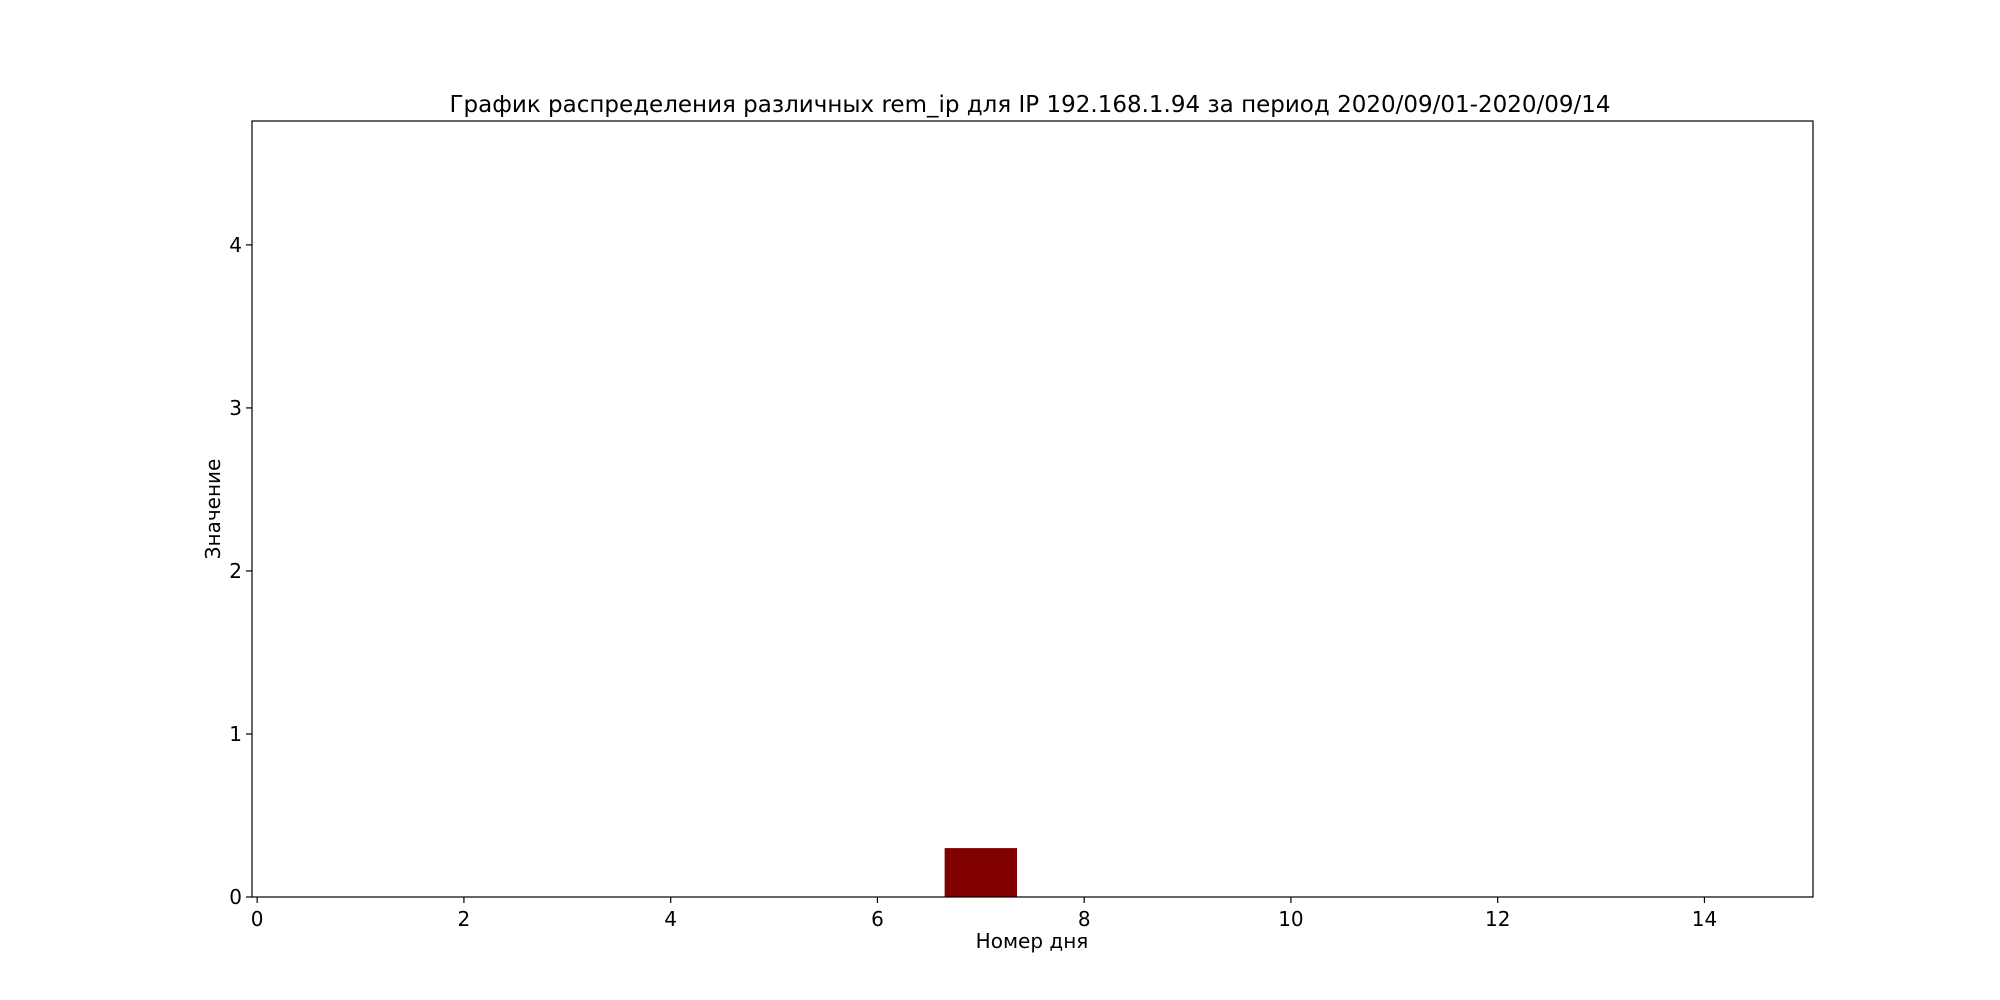 The image size is (2000, 1000). Describe the element at coordinates (1704, 919) in the screenshot. I see `x-tick-label: 14` at that location.